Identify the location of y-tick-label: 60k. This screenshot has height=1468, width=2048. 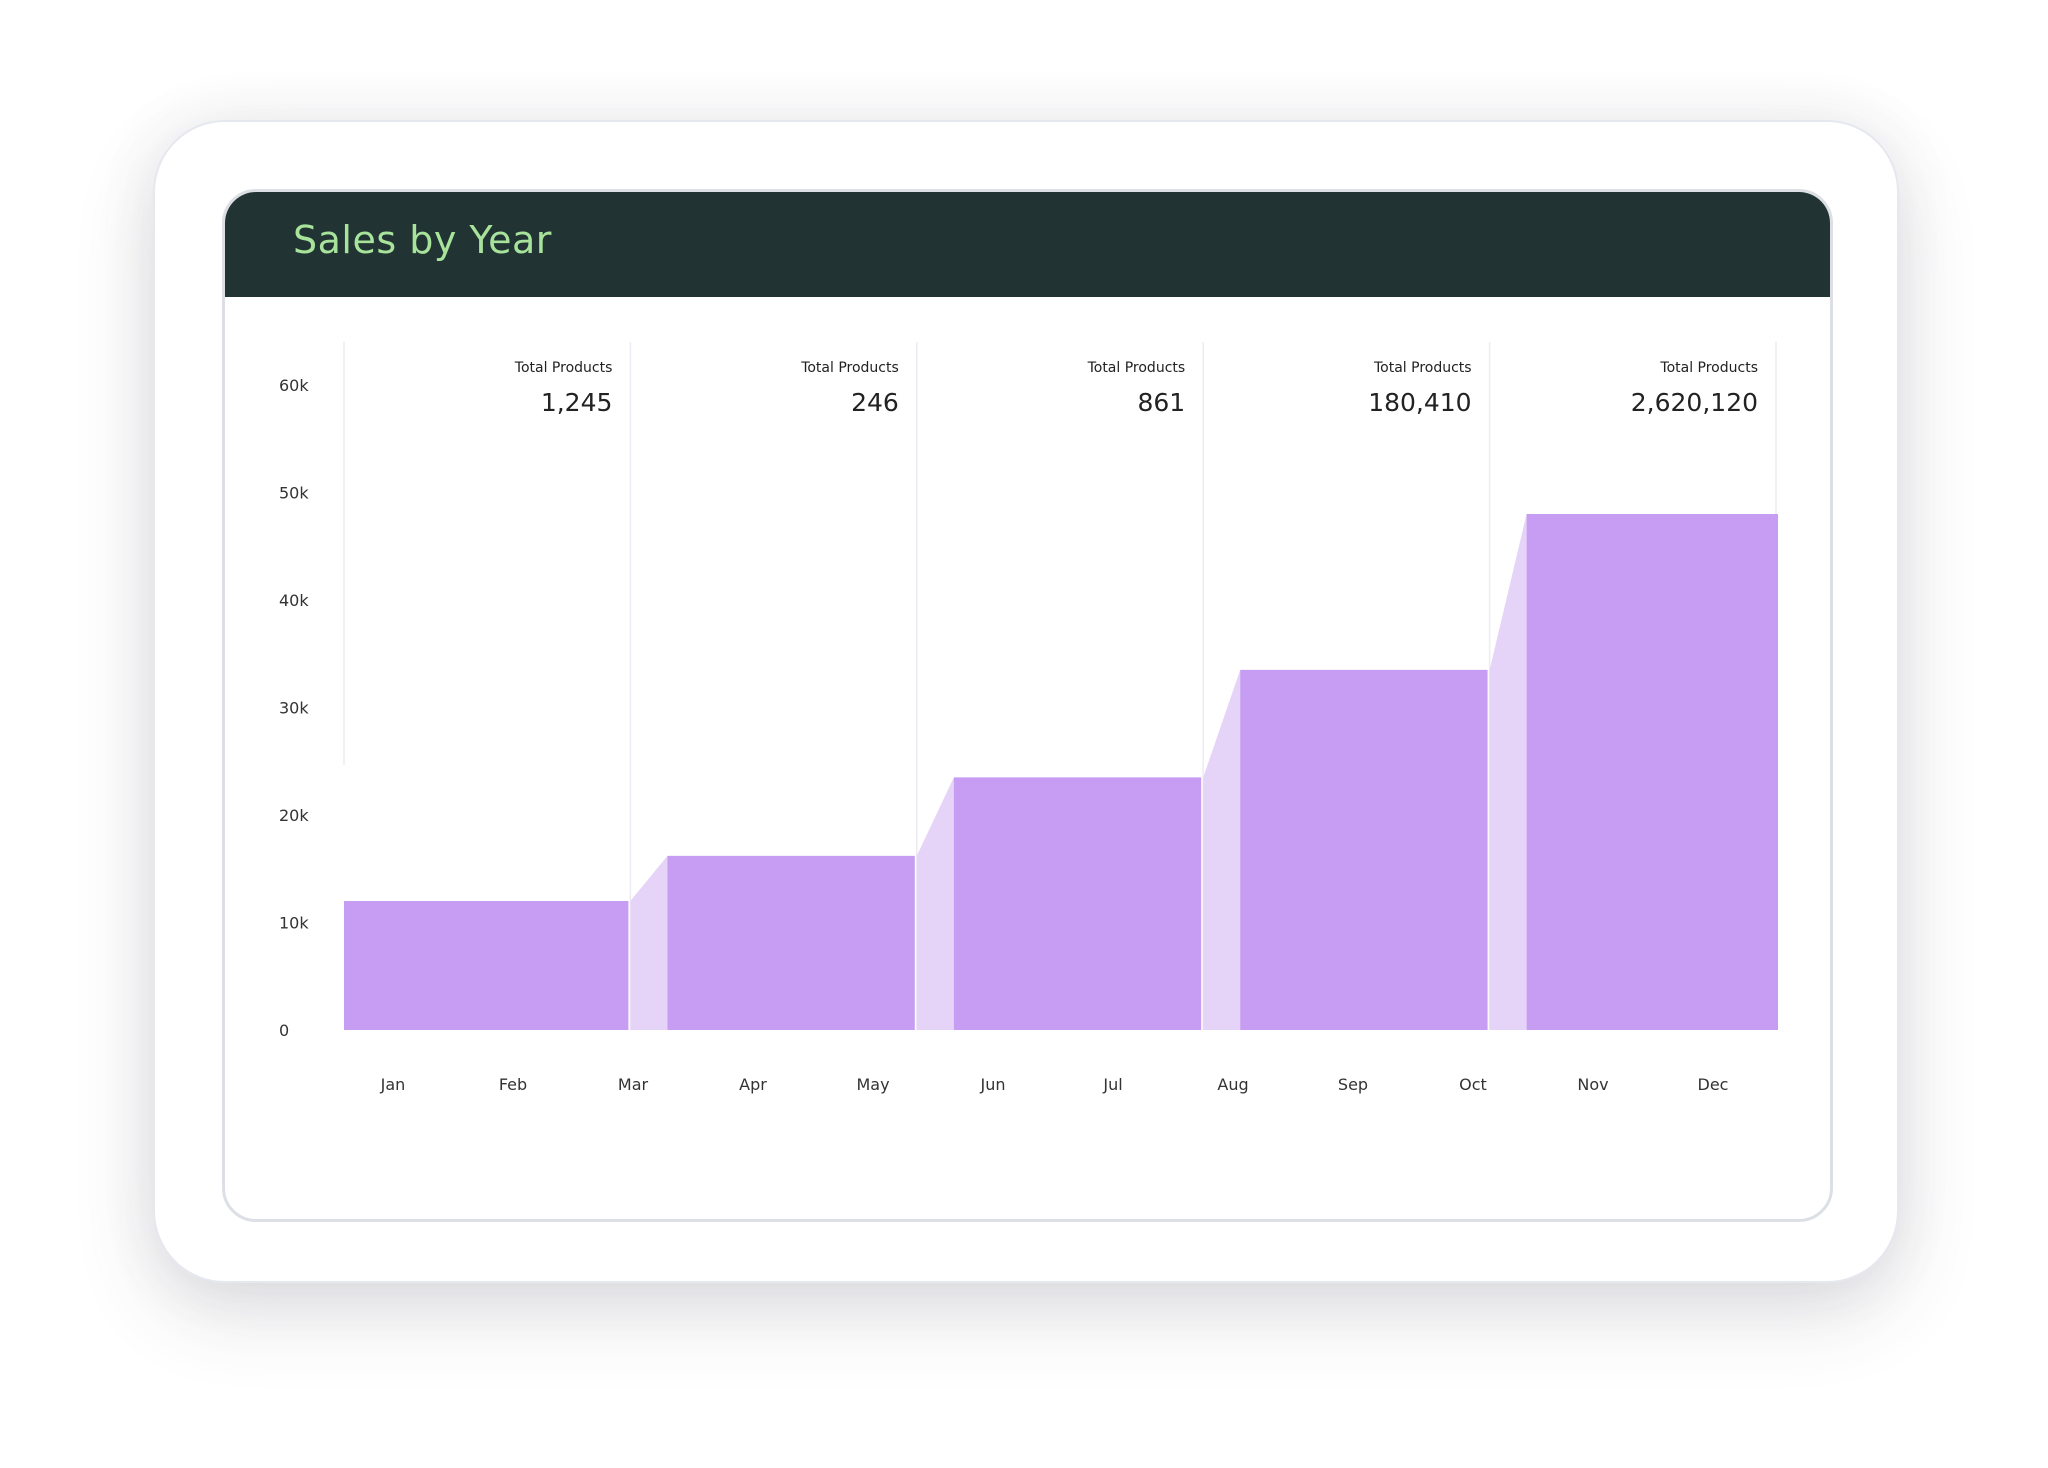
(294, 385).